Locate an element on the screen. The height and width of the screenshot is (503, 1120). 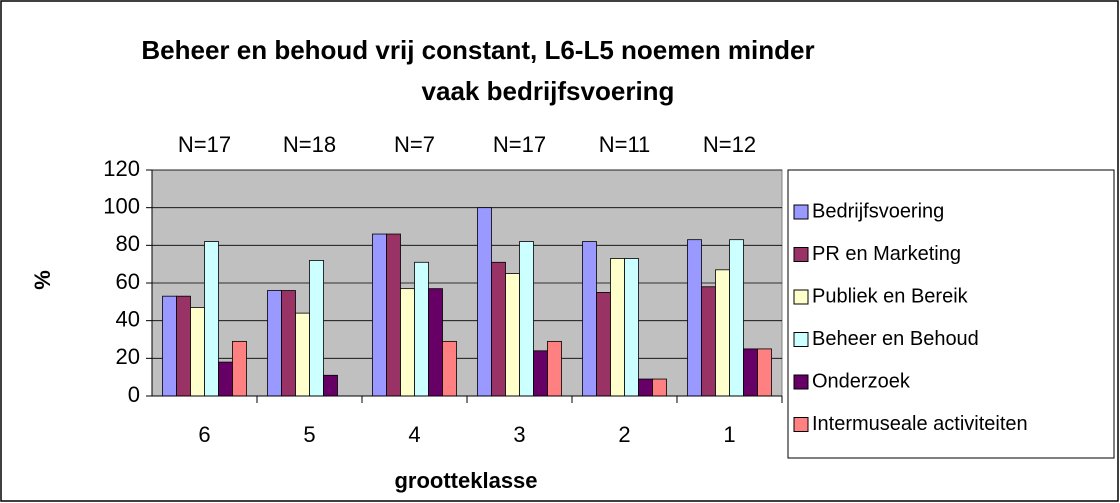
legend-label: PR en Marketing is located at coordinates (886, 254).